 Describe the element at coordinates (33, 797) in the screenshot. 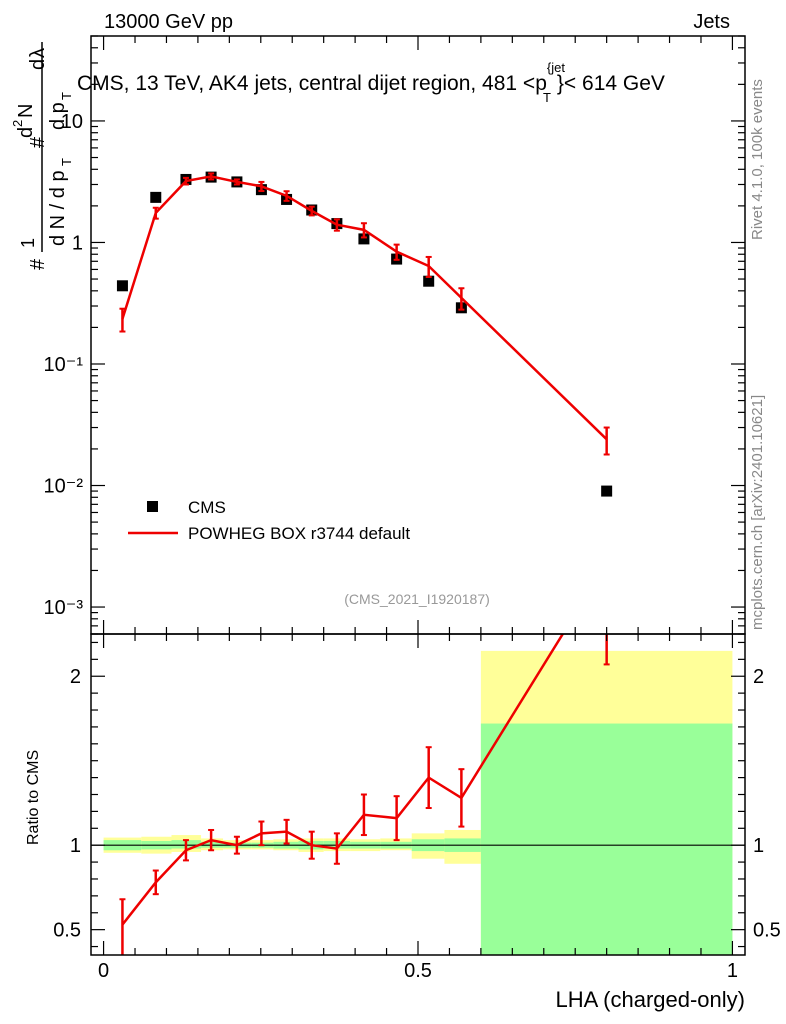

I see `ratio-y-axis-title: Ratio to CMS` at that location.